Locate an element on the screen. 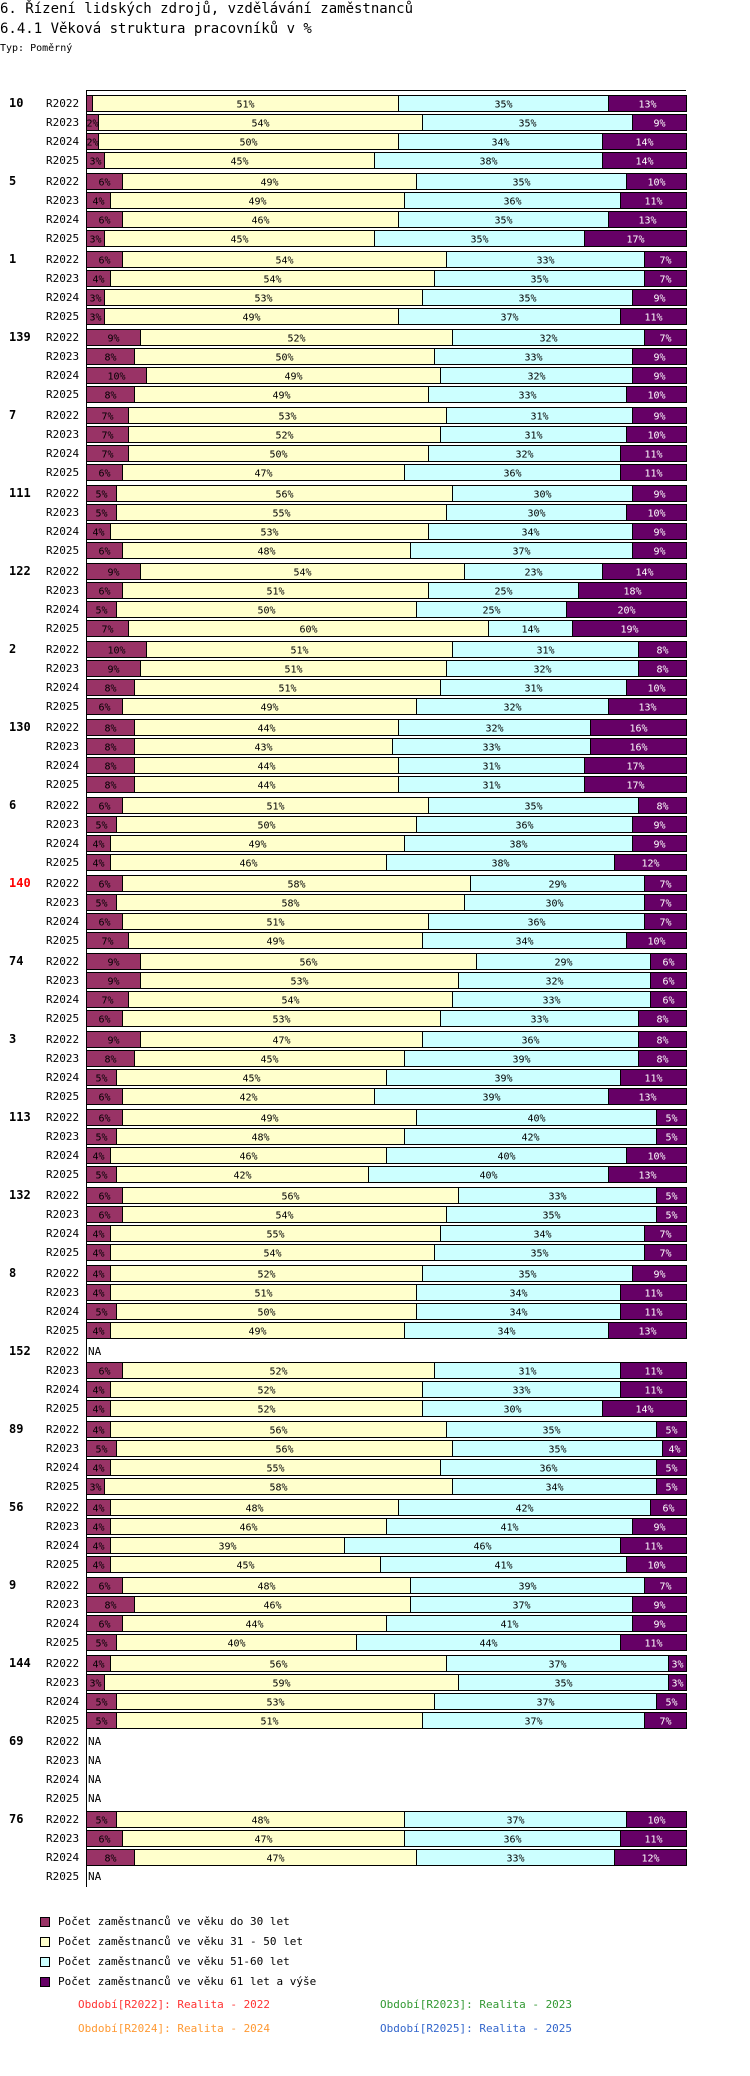 This screenshot has width=750, height=2076. legend-label: Počet zaměstnanců ve věku 61 let a výše is located at coordinates (187, 1981).